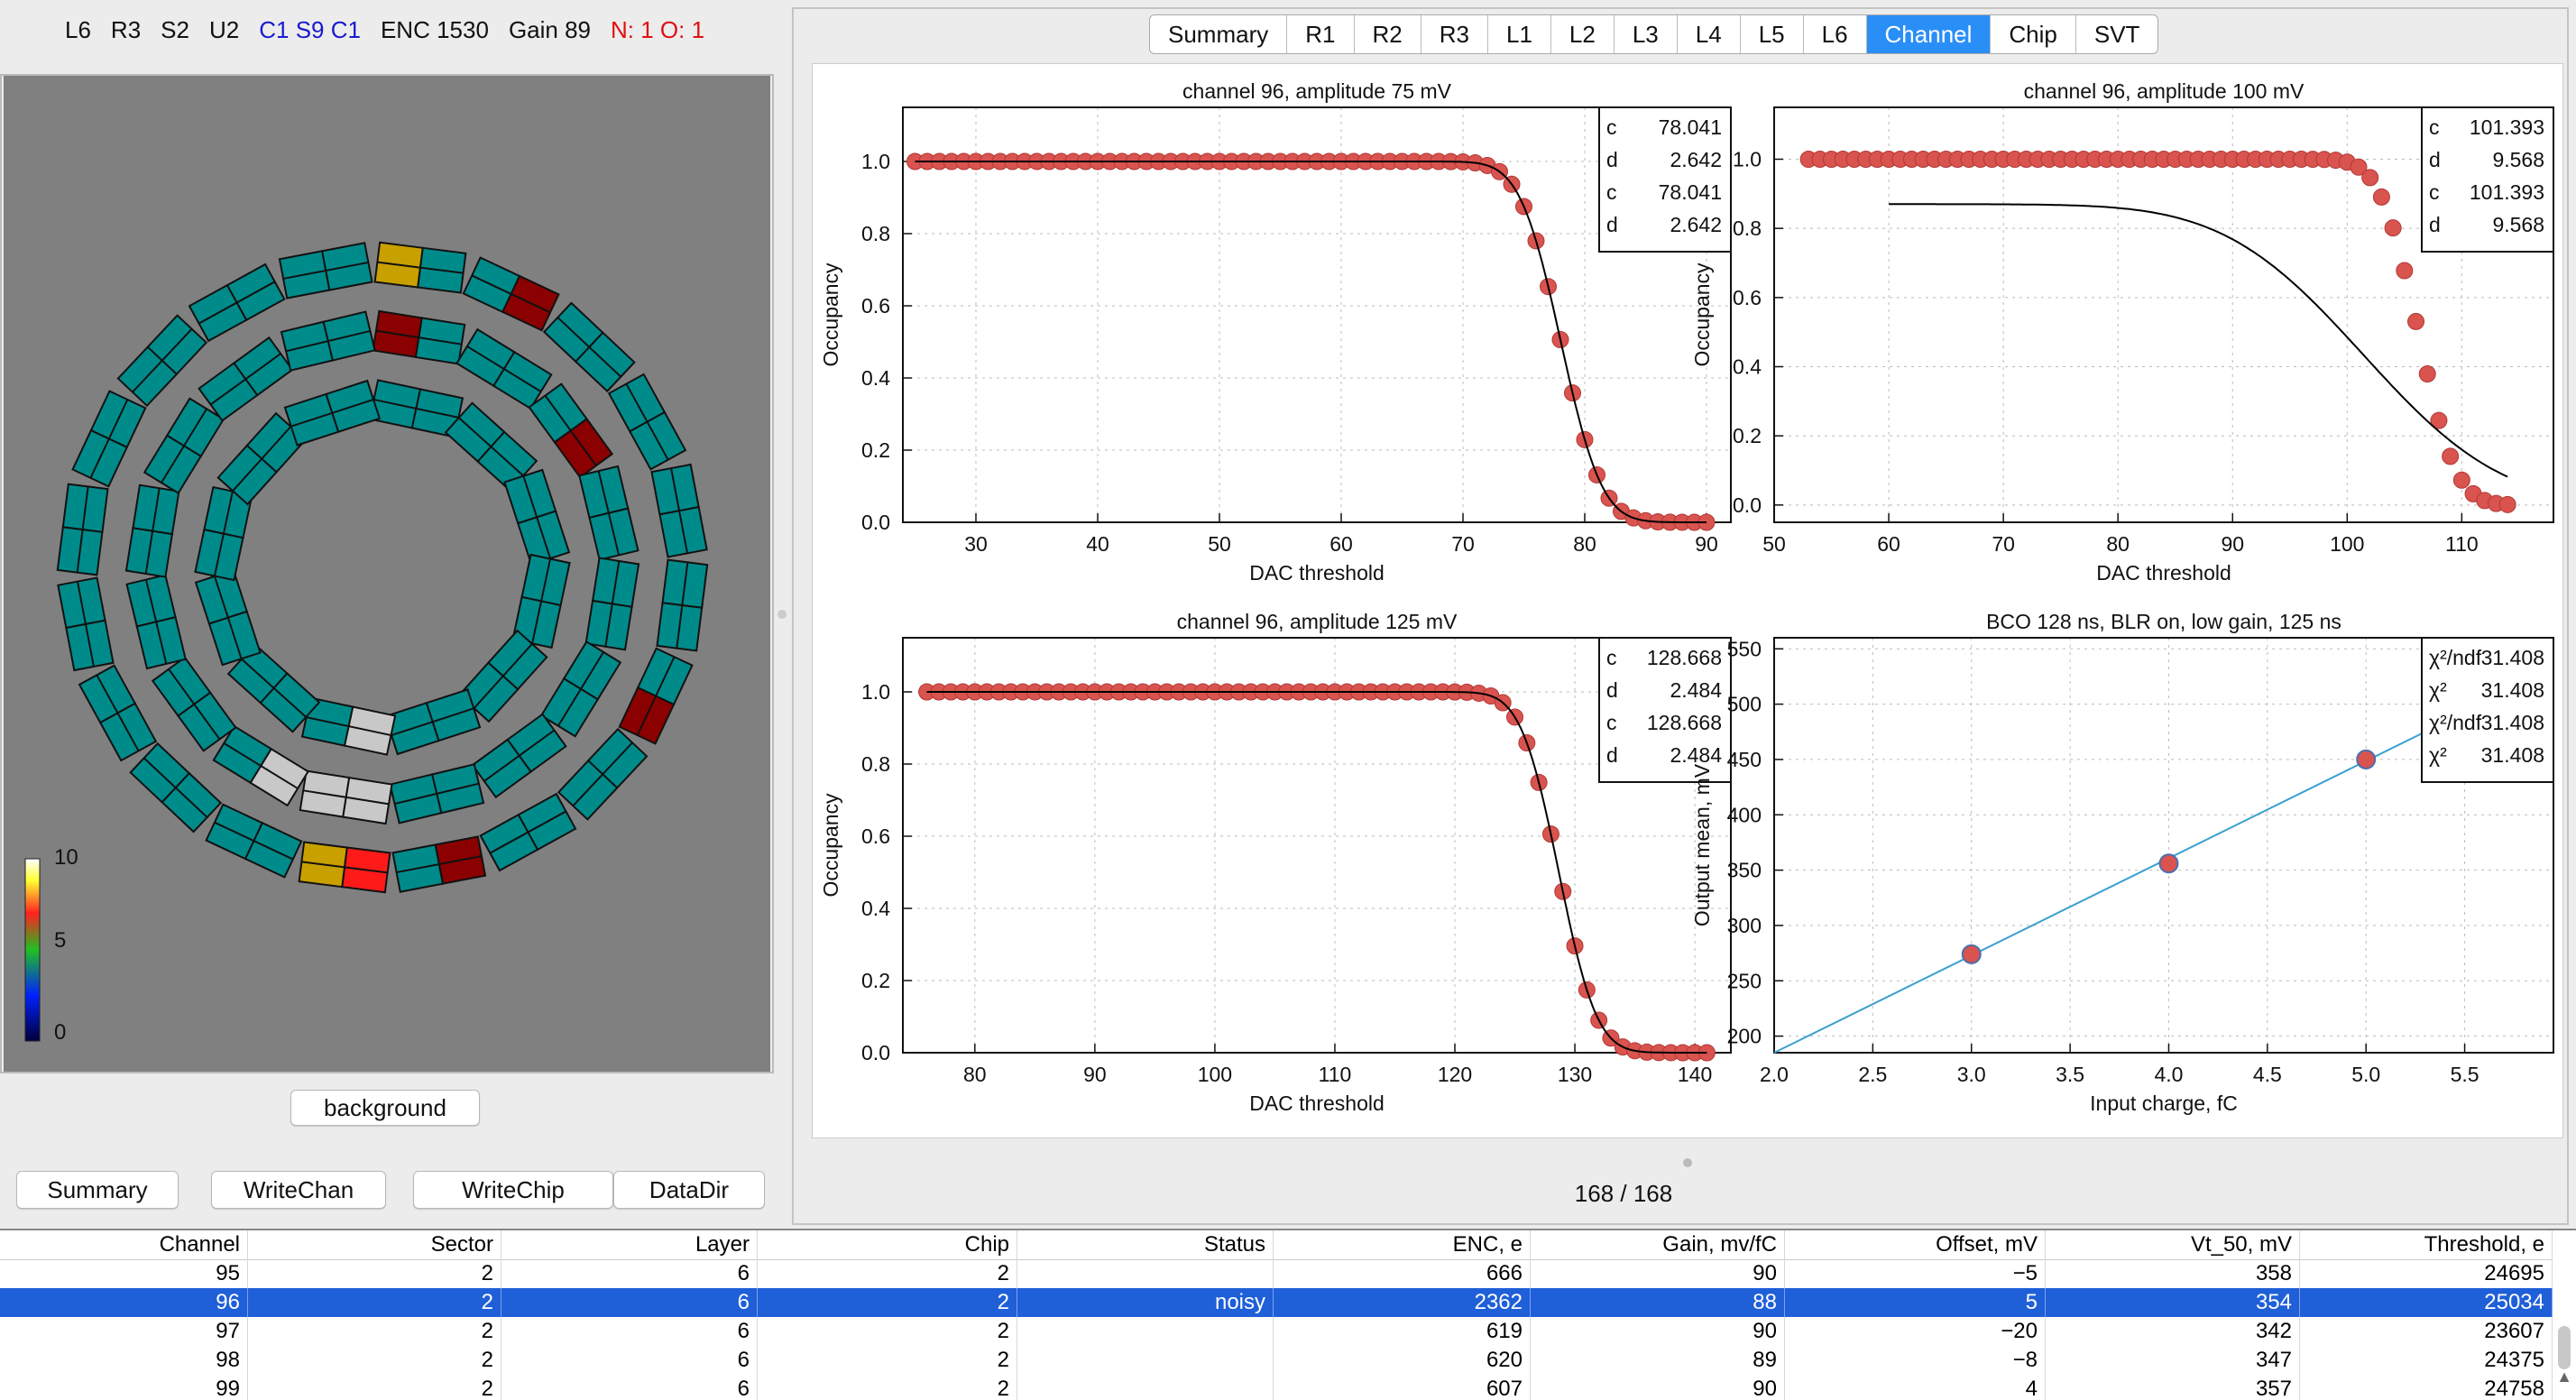 Image resolution: width=2576 pixels, height=1400 pixels. Describe the element at coordinates (2116, 34) in the screenshot. I see `tab-svt: SVT` at that location.